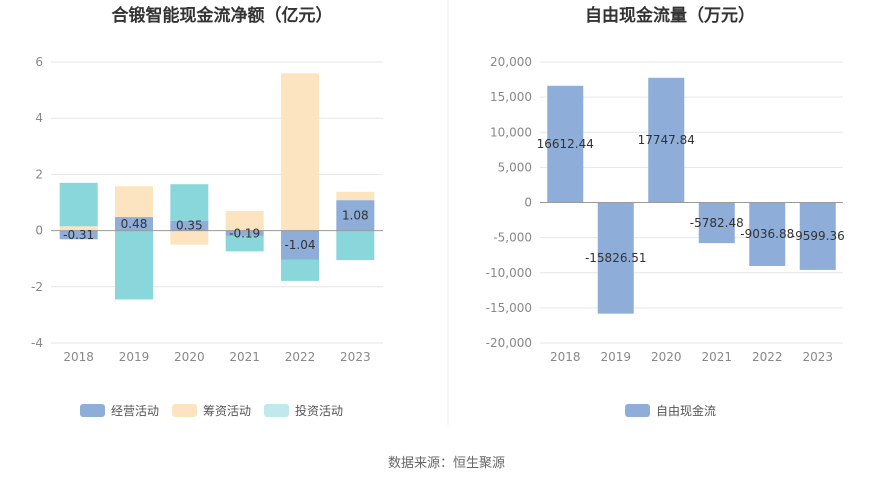 The width and height of the screenshot is (893, 481). I want to click on legend-label: 筹资活动, so click(227, 411).